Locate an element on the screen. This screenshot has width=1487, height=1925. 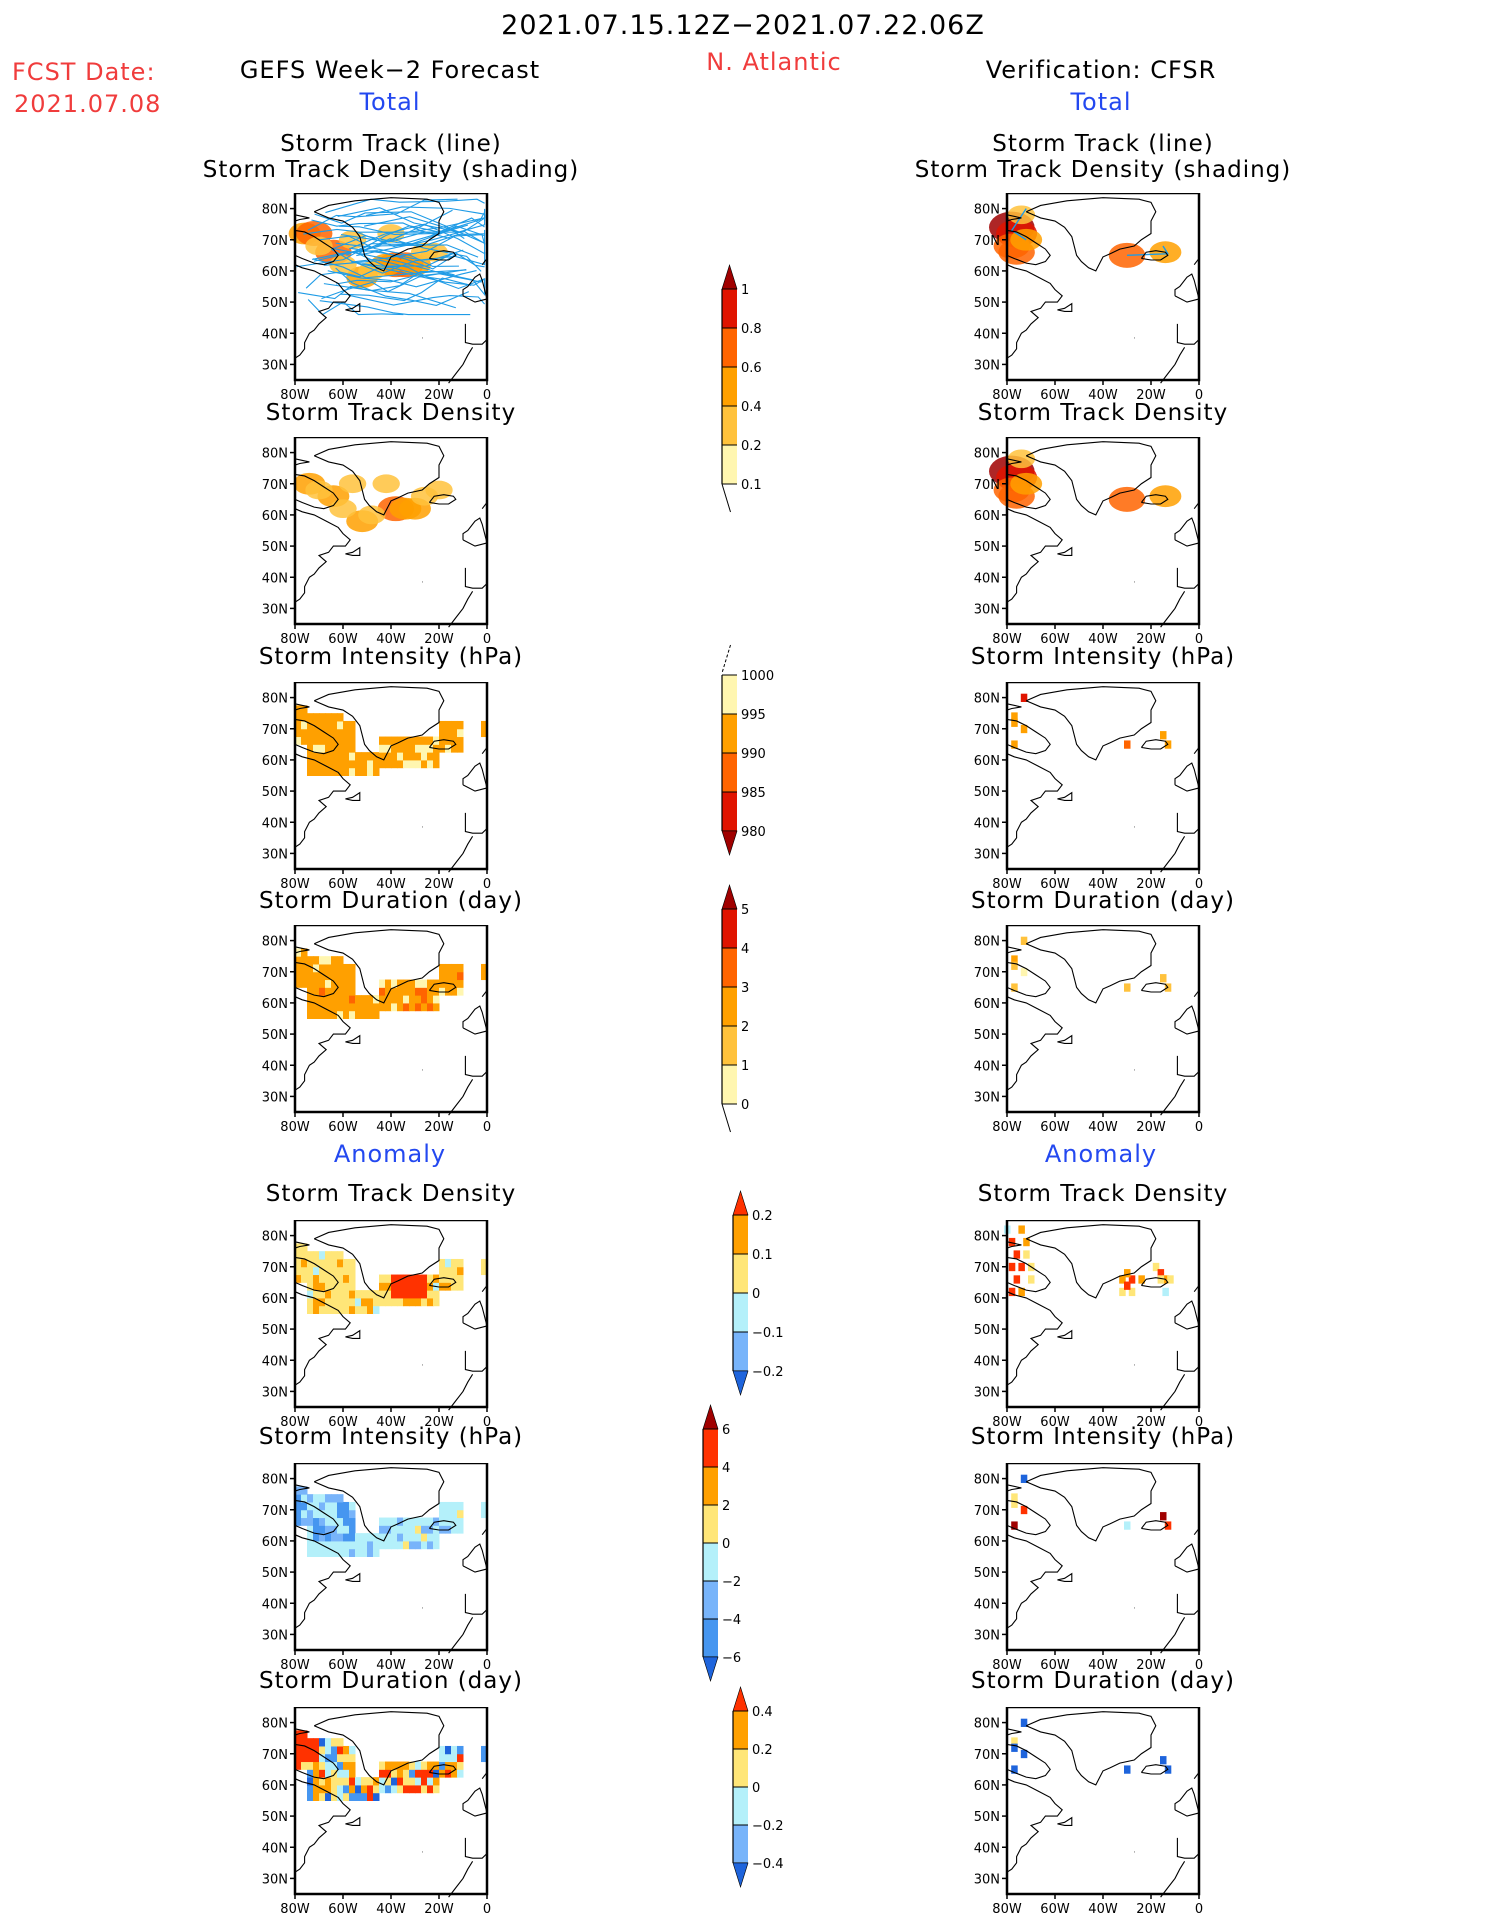
lon-tick-label: 20W is located at coordinates (1151, 1909).